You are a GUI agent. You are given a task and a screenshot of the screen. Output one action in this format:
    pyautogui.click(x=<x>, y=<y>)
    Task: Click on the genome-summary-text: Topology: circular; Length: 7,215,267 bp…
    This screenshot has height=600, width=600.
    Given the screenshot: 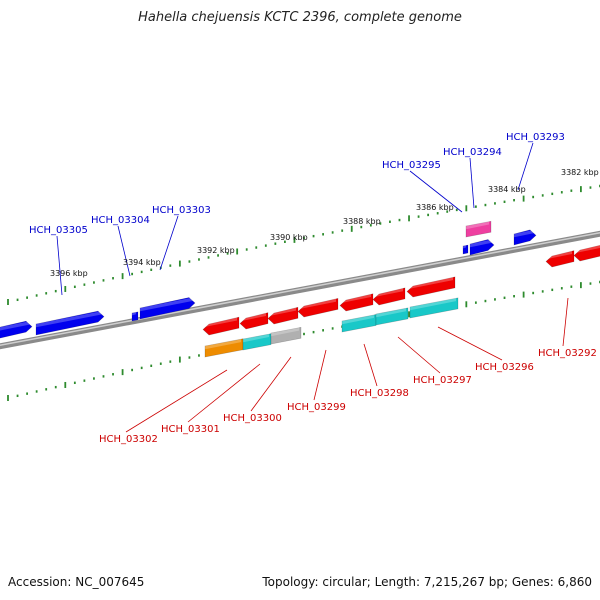 What is the action you would take?
    pyautogui.click(x=427, y=582)
    